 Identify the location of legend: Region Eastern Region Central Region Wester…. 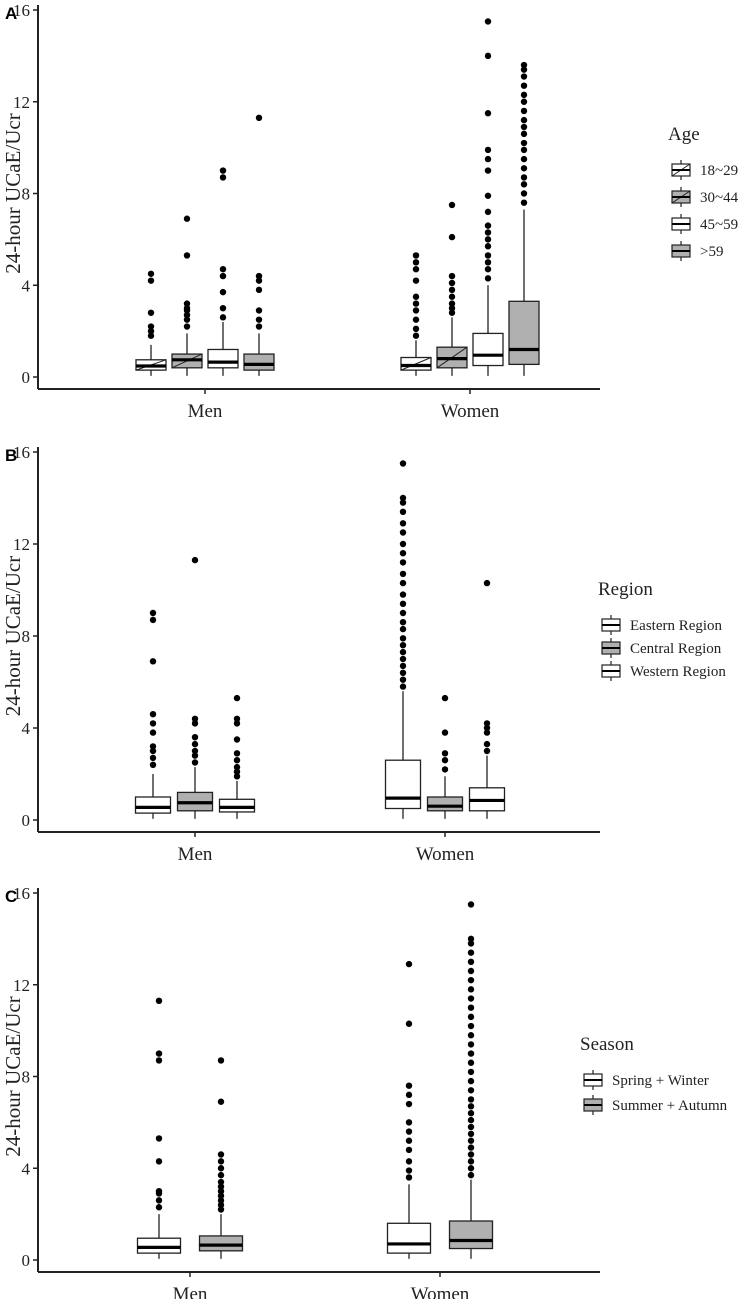
(662, 630).